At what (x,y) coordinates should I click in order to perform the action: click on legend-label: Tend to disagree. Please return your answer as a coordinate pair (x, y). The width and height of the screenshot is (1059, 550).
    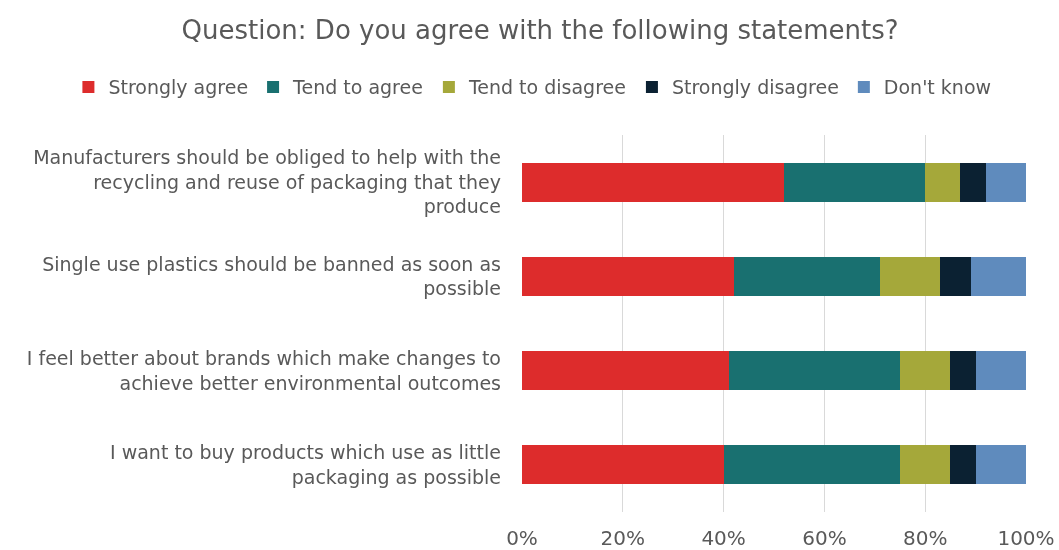
    Looking at the image, I should click on (546, 87).